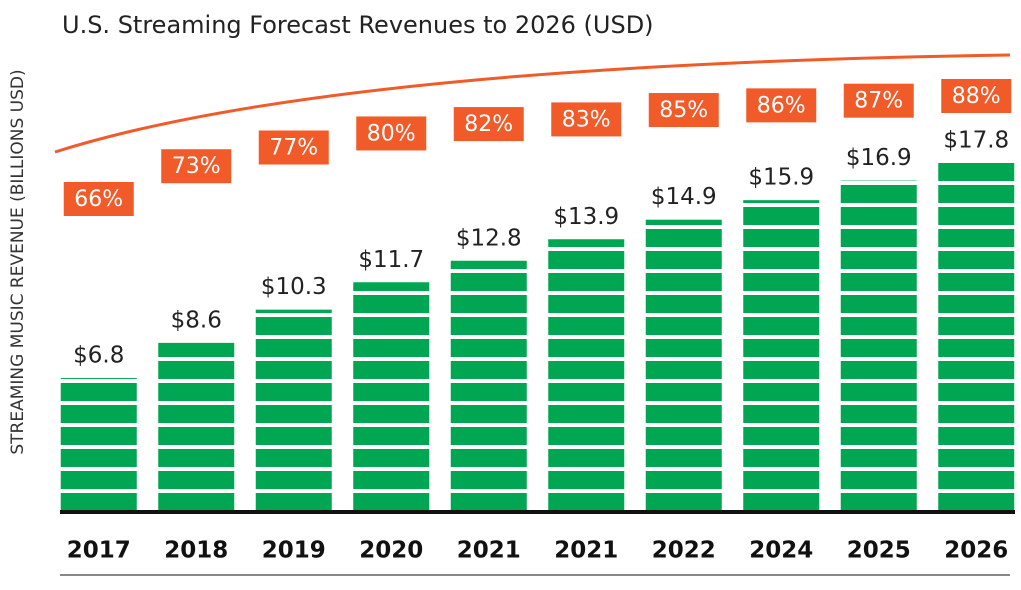 The height and width of the screenshot is (590, 1021). Describe the element at coordinates (586, 217) in the screenshot. I see `value-label: $13.9` at that location.